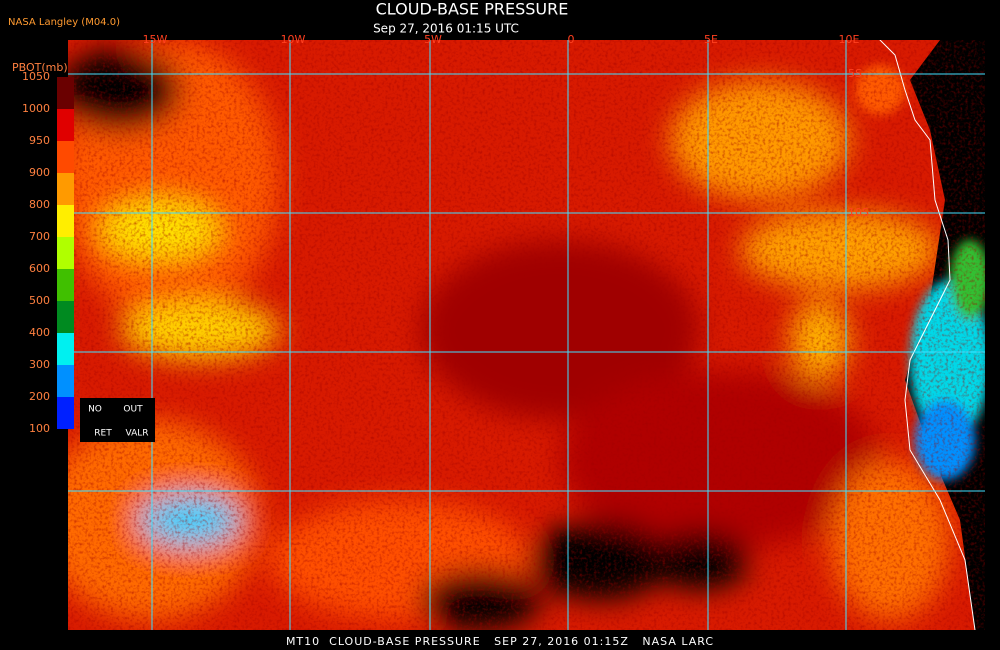 This screenshot has width=1000, height=650. Describe the element at coordinates (40, 67) in the screenshot. I see `legend-title: PBOT(mb)` at that location.